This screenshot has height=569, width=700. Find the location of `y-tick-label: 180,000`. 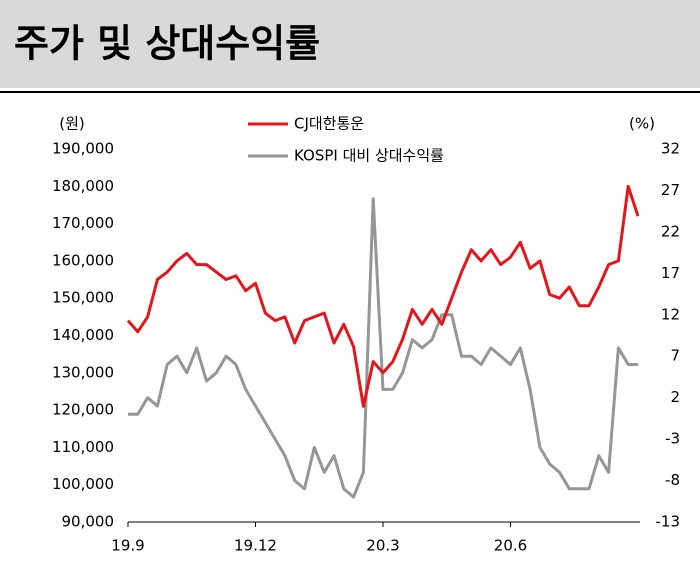

y-tick-label: 180,000 is located at coordinates (83, 186).